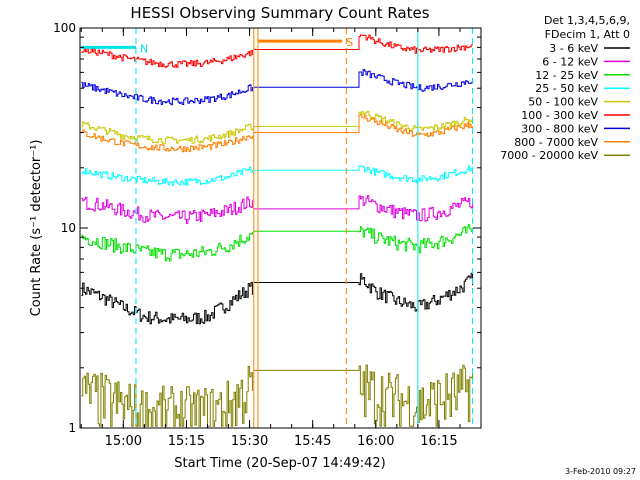  I want to click on series-7000-20000-kev, so click(277, 395).